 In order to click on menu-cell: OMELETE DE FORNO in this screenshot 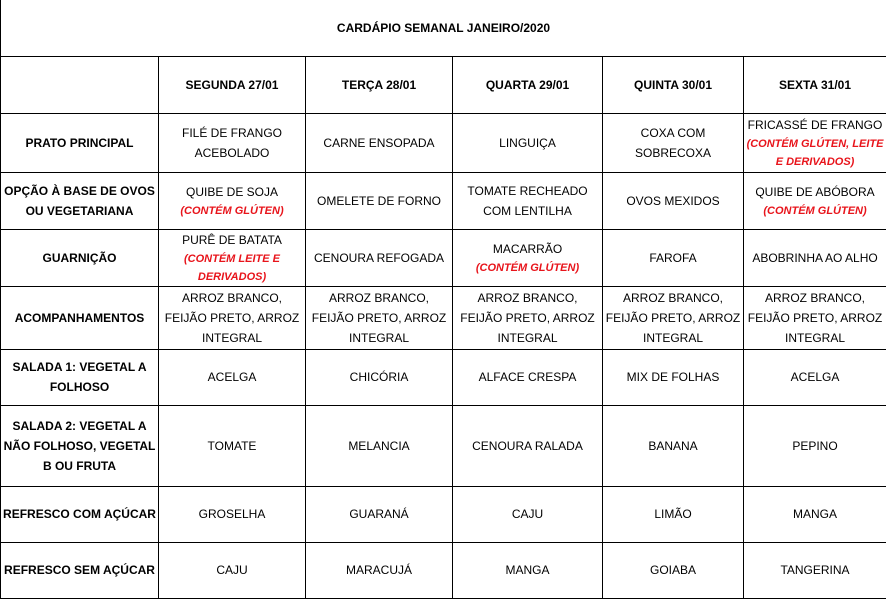, I will do `click(379, 200)`.